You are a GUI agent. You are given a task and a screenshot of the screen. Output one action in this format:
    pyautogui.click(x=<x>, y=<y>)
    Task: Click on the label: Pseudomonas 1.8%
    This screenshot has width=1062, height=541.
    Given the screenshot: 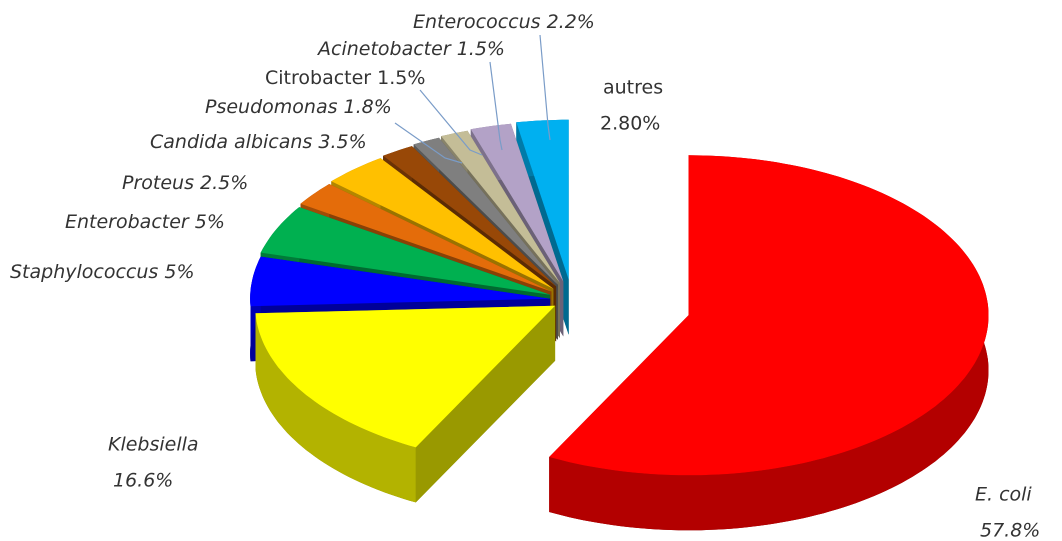 What is the action you would take?
    pyautogui.click(x=298, y=107)
    